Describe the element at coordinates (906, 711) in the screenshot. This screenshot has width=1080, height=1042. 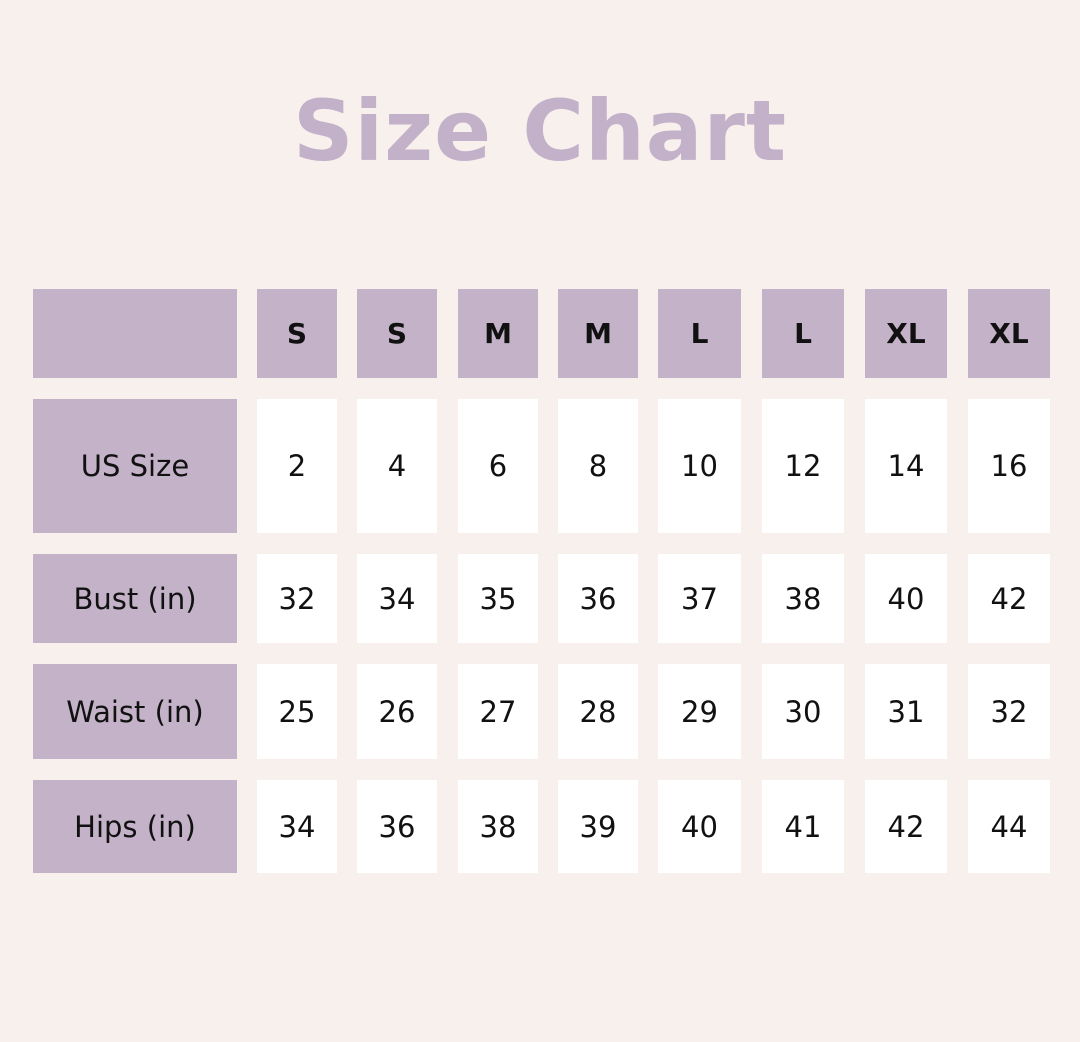
I see `table-cell: 31` at that location.